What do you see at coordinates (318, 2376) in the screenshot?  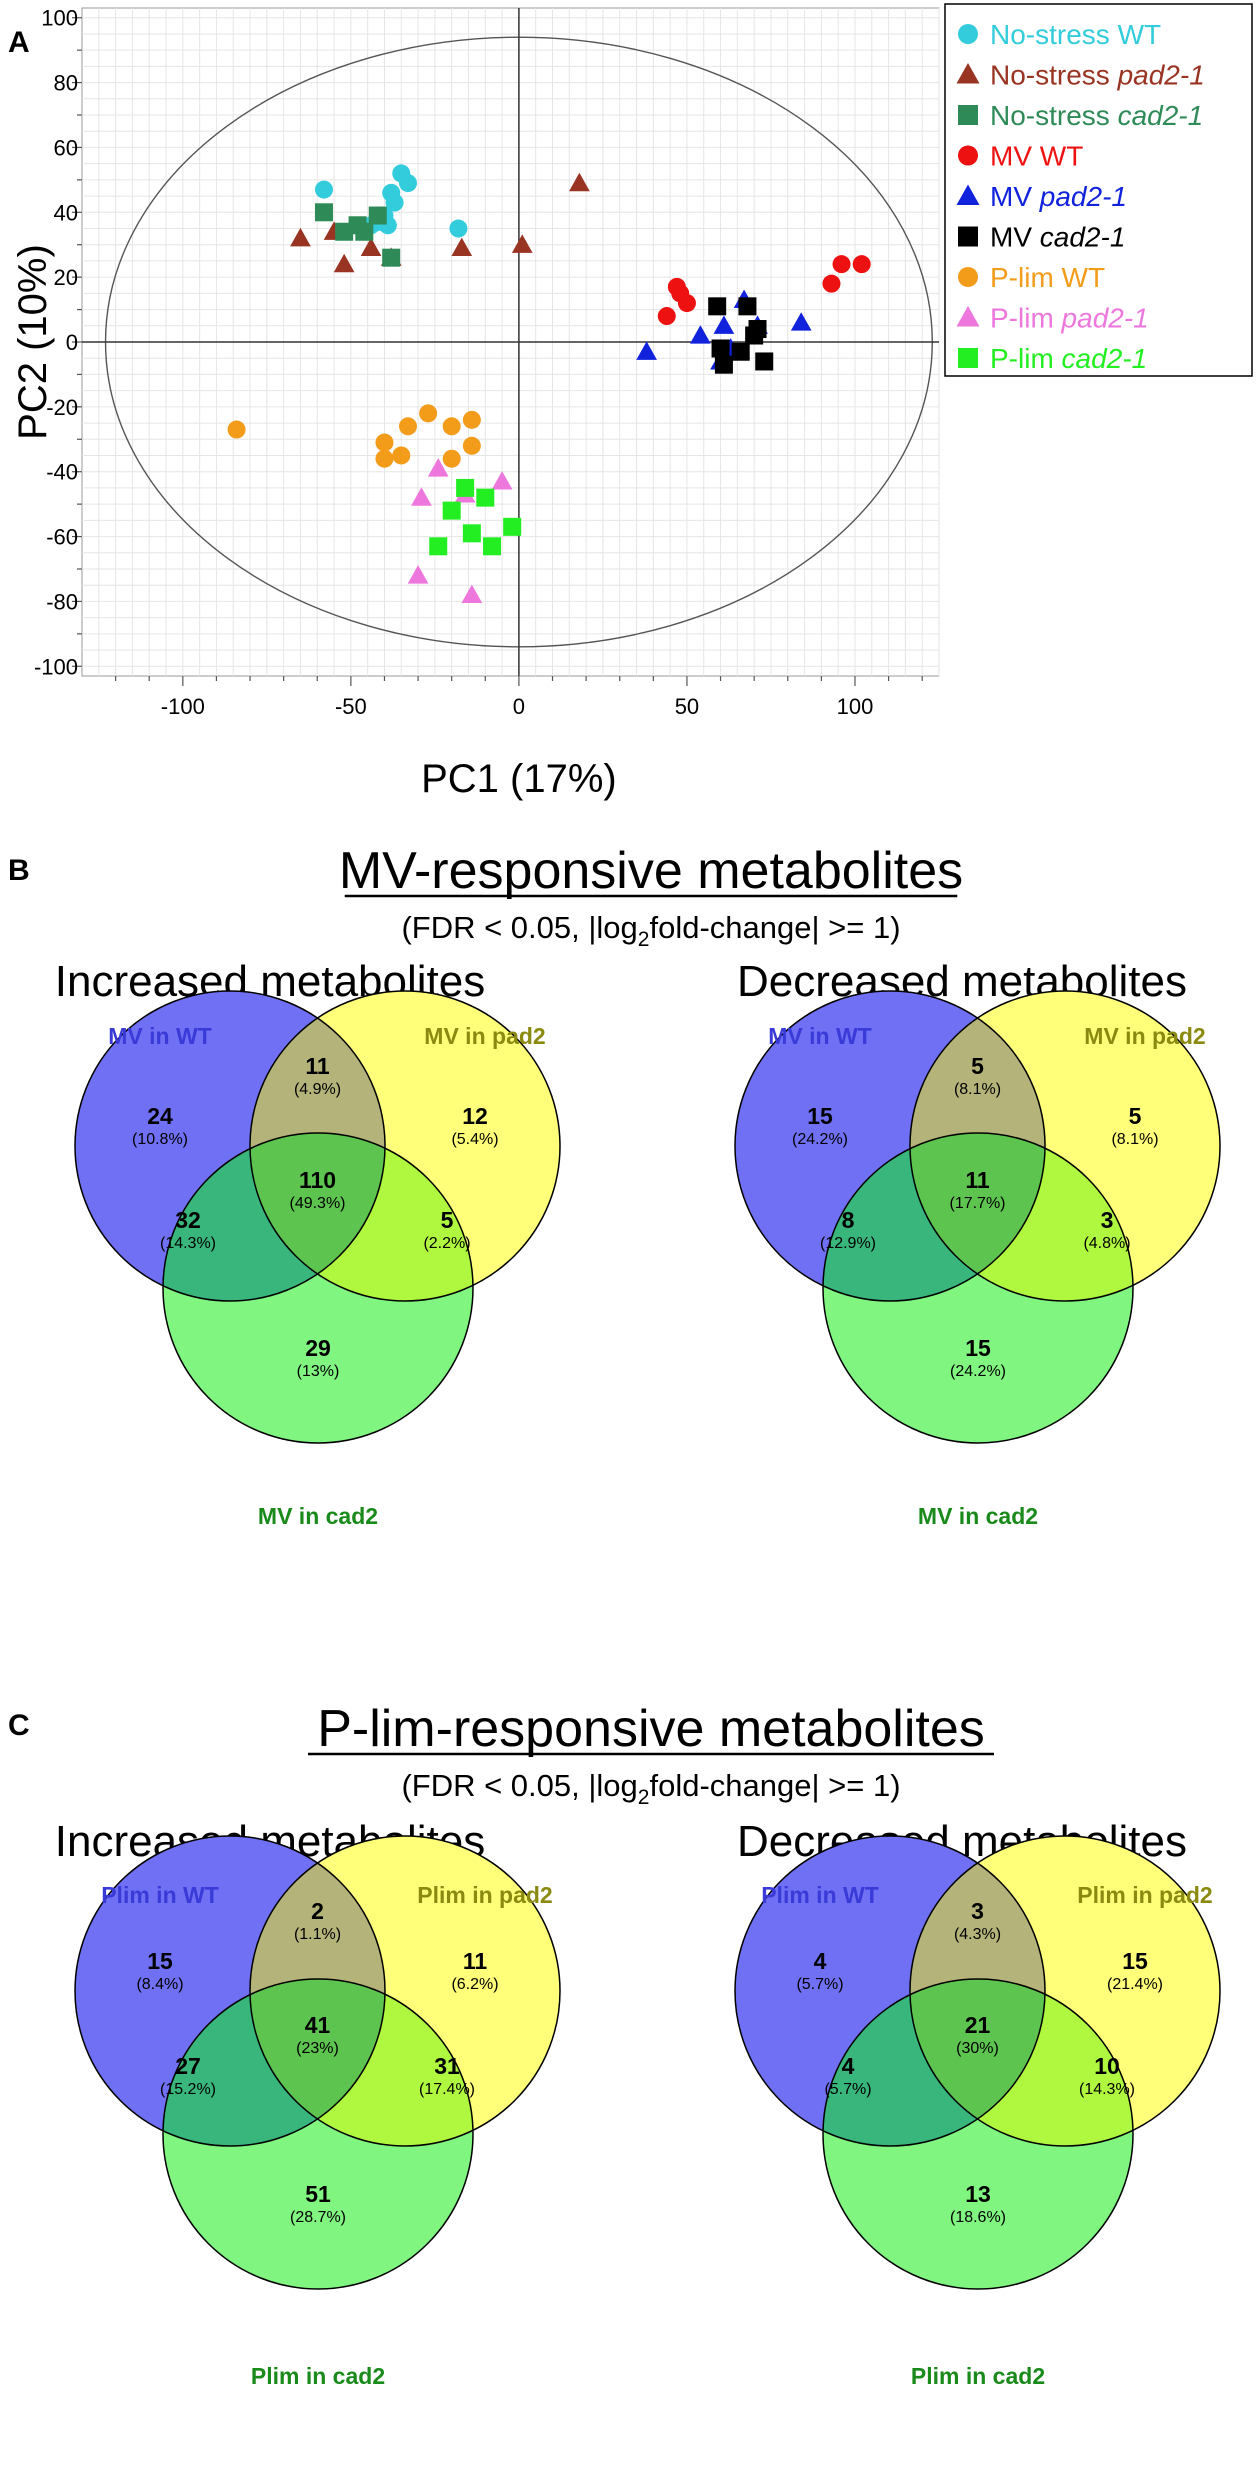 I see `venn-set-label-c: Plim in cad2` at bounding box center [318, 2376].